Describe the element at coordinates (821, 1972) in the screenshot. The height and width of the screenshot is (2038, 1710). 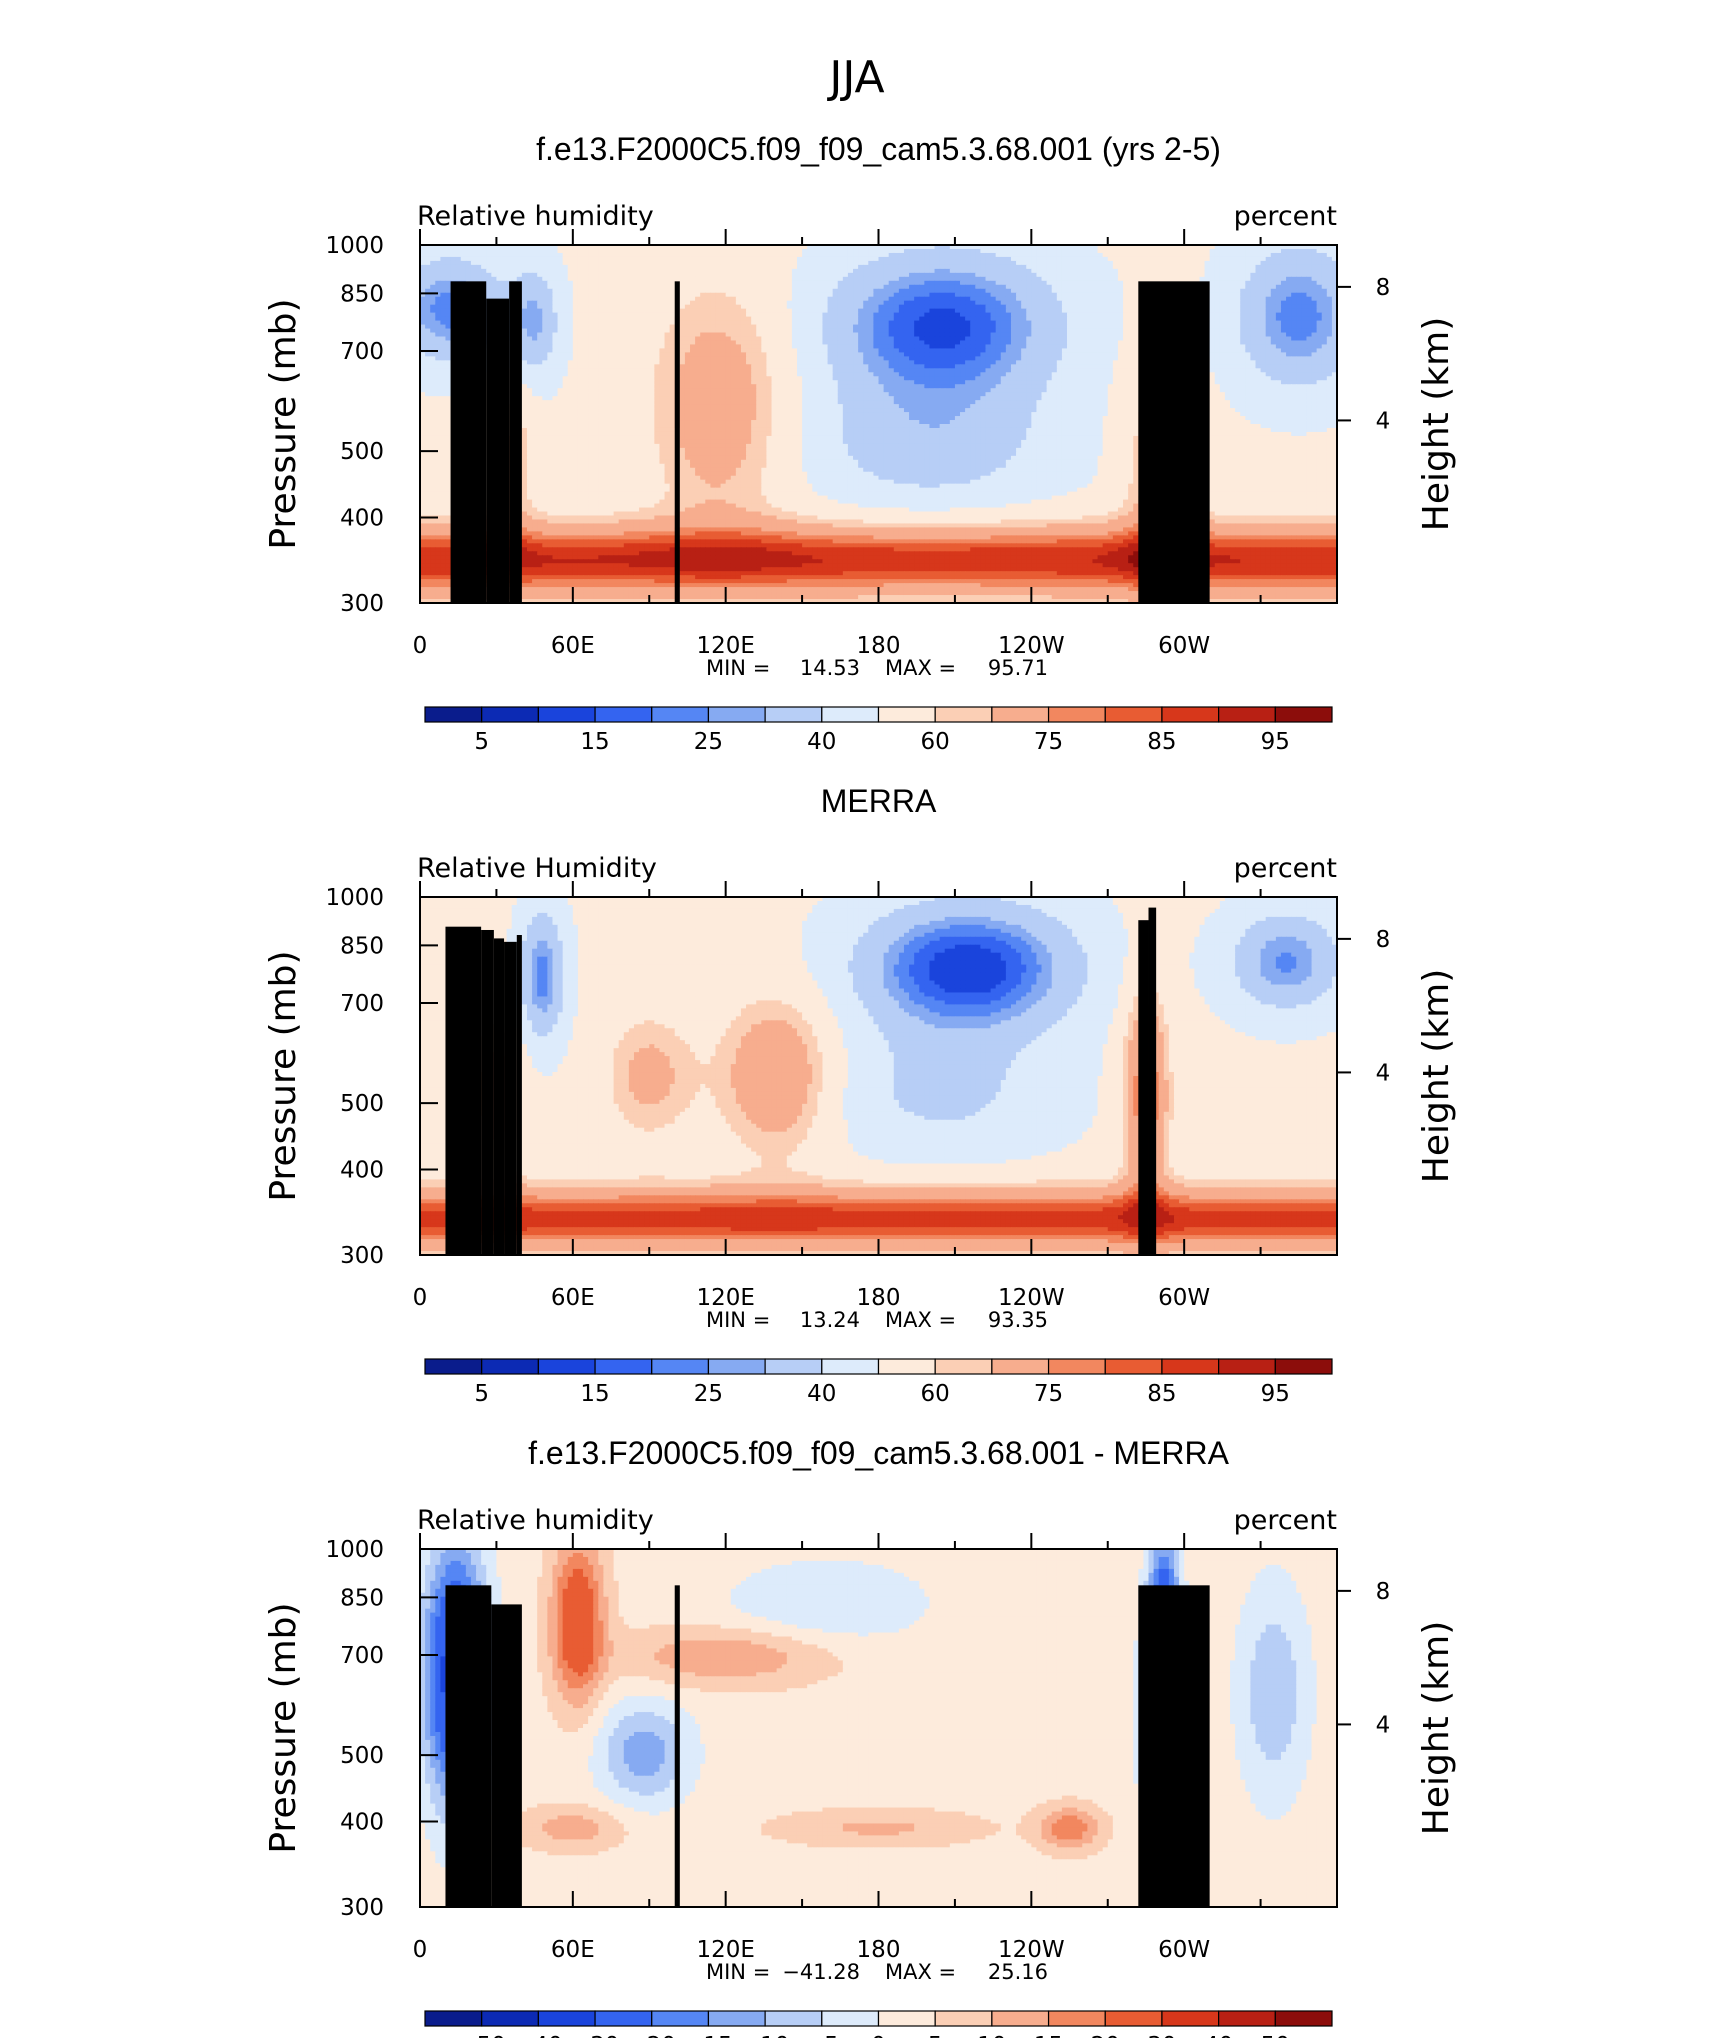
I see `min-value: −41.28` at that location.